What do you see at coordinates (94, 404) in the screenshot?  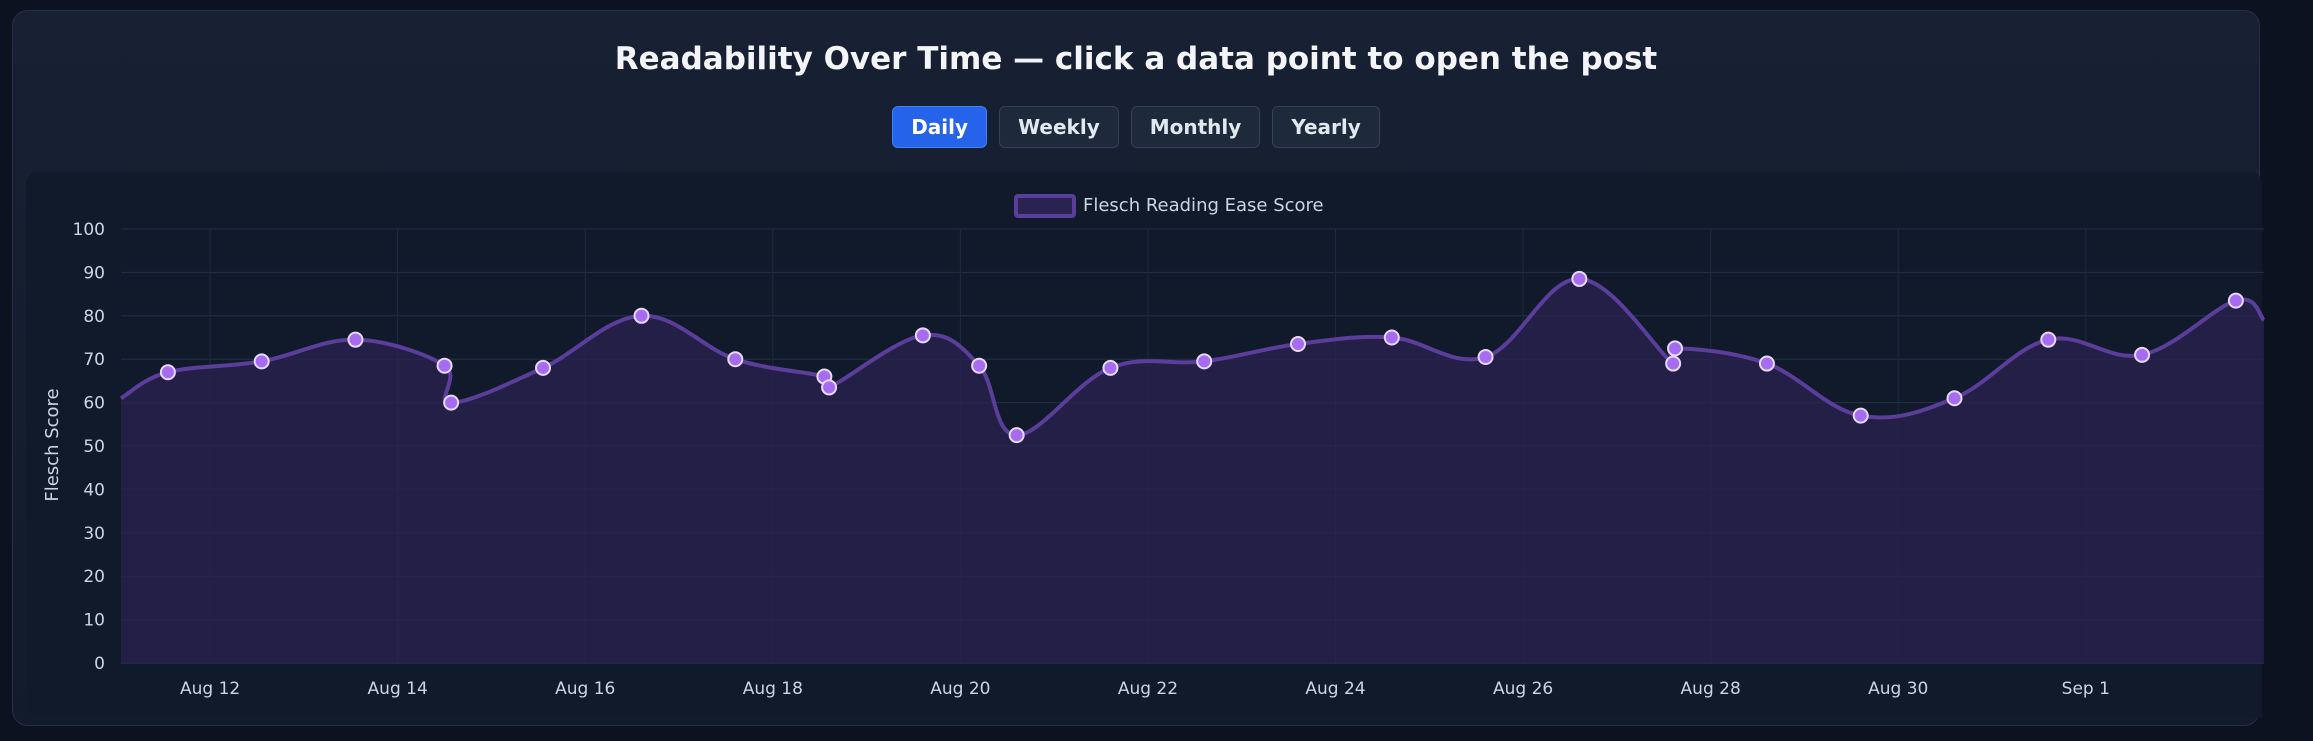 I see `y-tick-label: 60` at bounding box center [94, 404].